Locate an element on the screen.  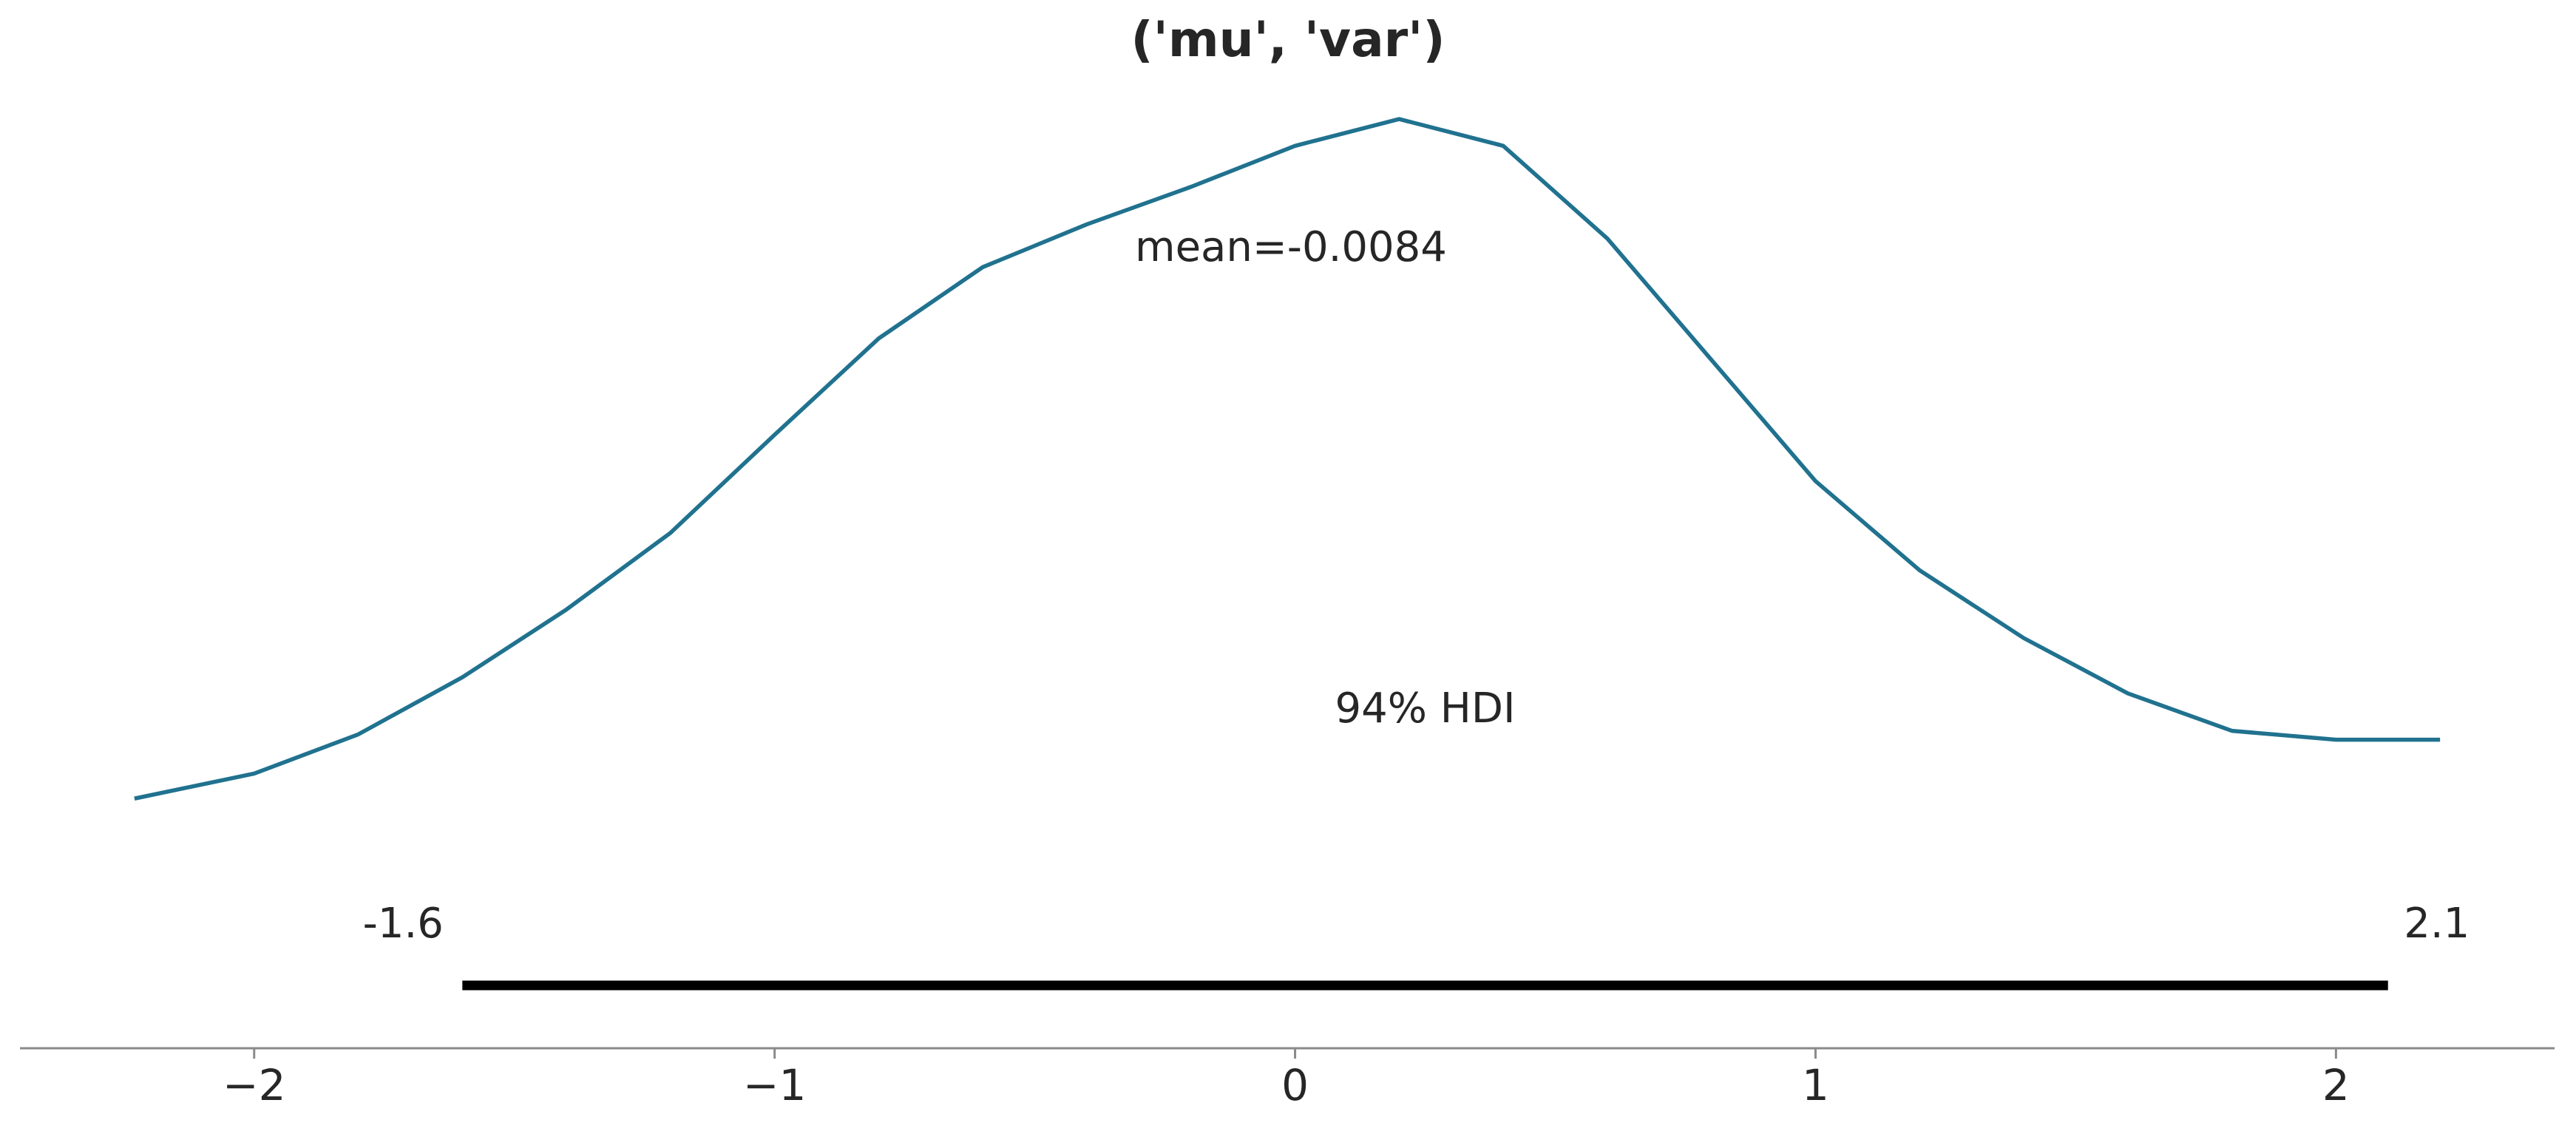
x-tick-label: −1 is located at coordinates (775, 1085).